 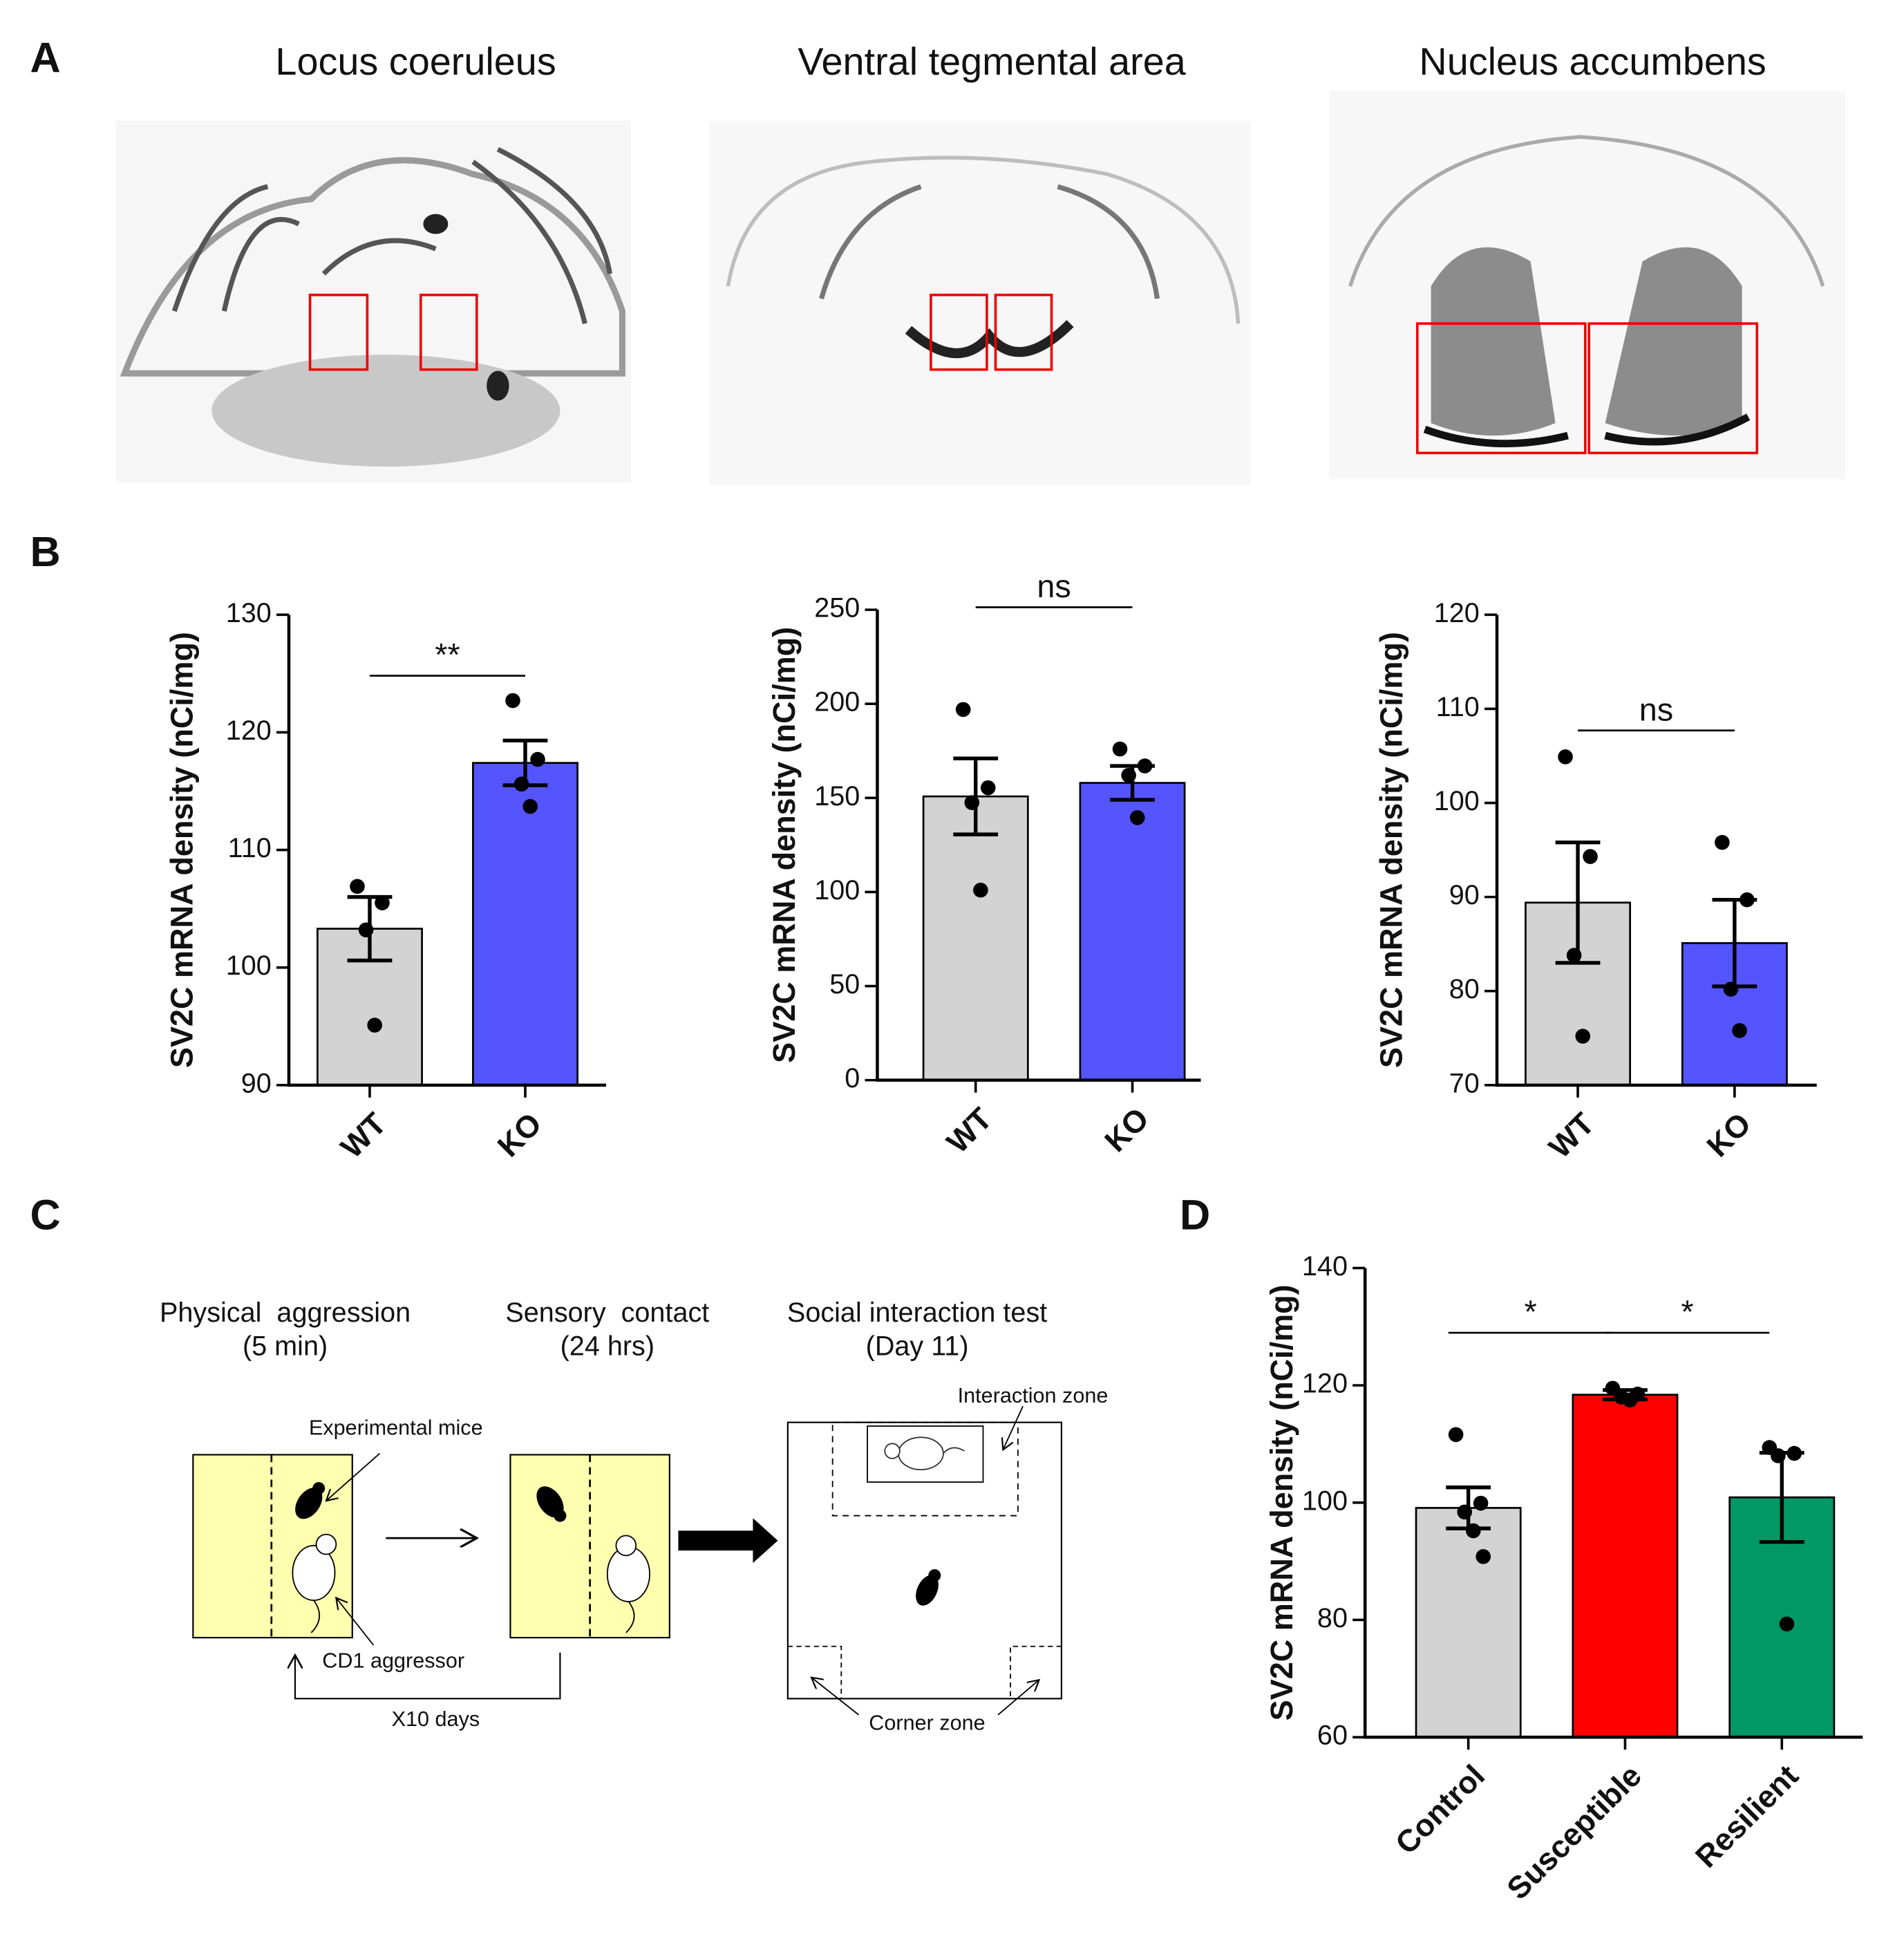 I want to click on diagram-label: CD1 aggressor, so click(x=393, y=1660).